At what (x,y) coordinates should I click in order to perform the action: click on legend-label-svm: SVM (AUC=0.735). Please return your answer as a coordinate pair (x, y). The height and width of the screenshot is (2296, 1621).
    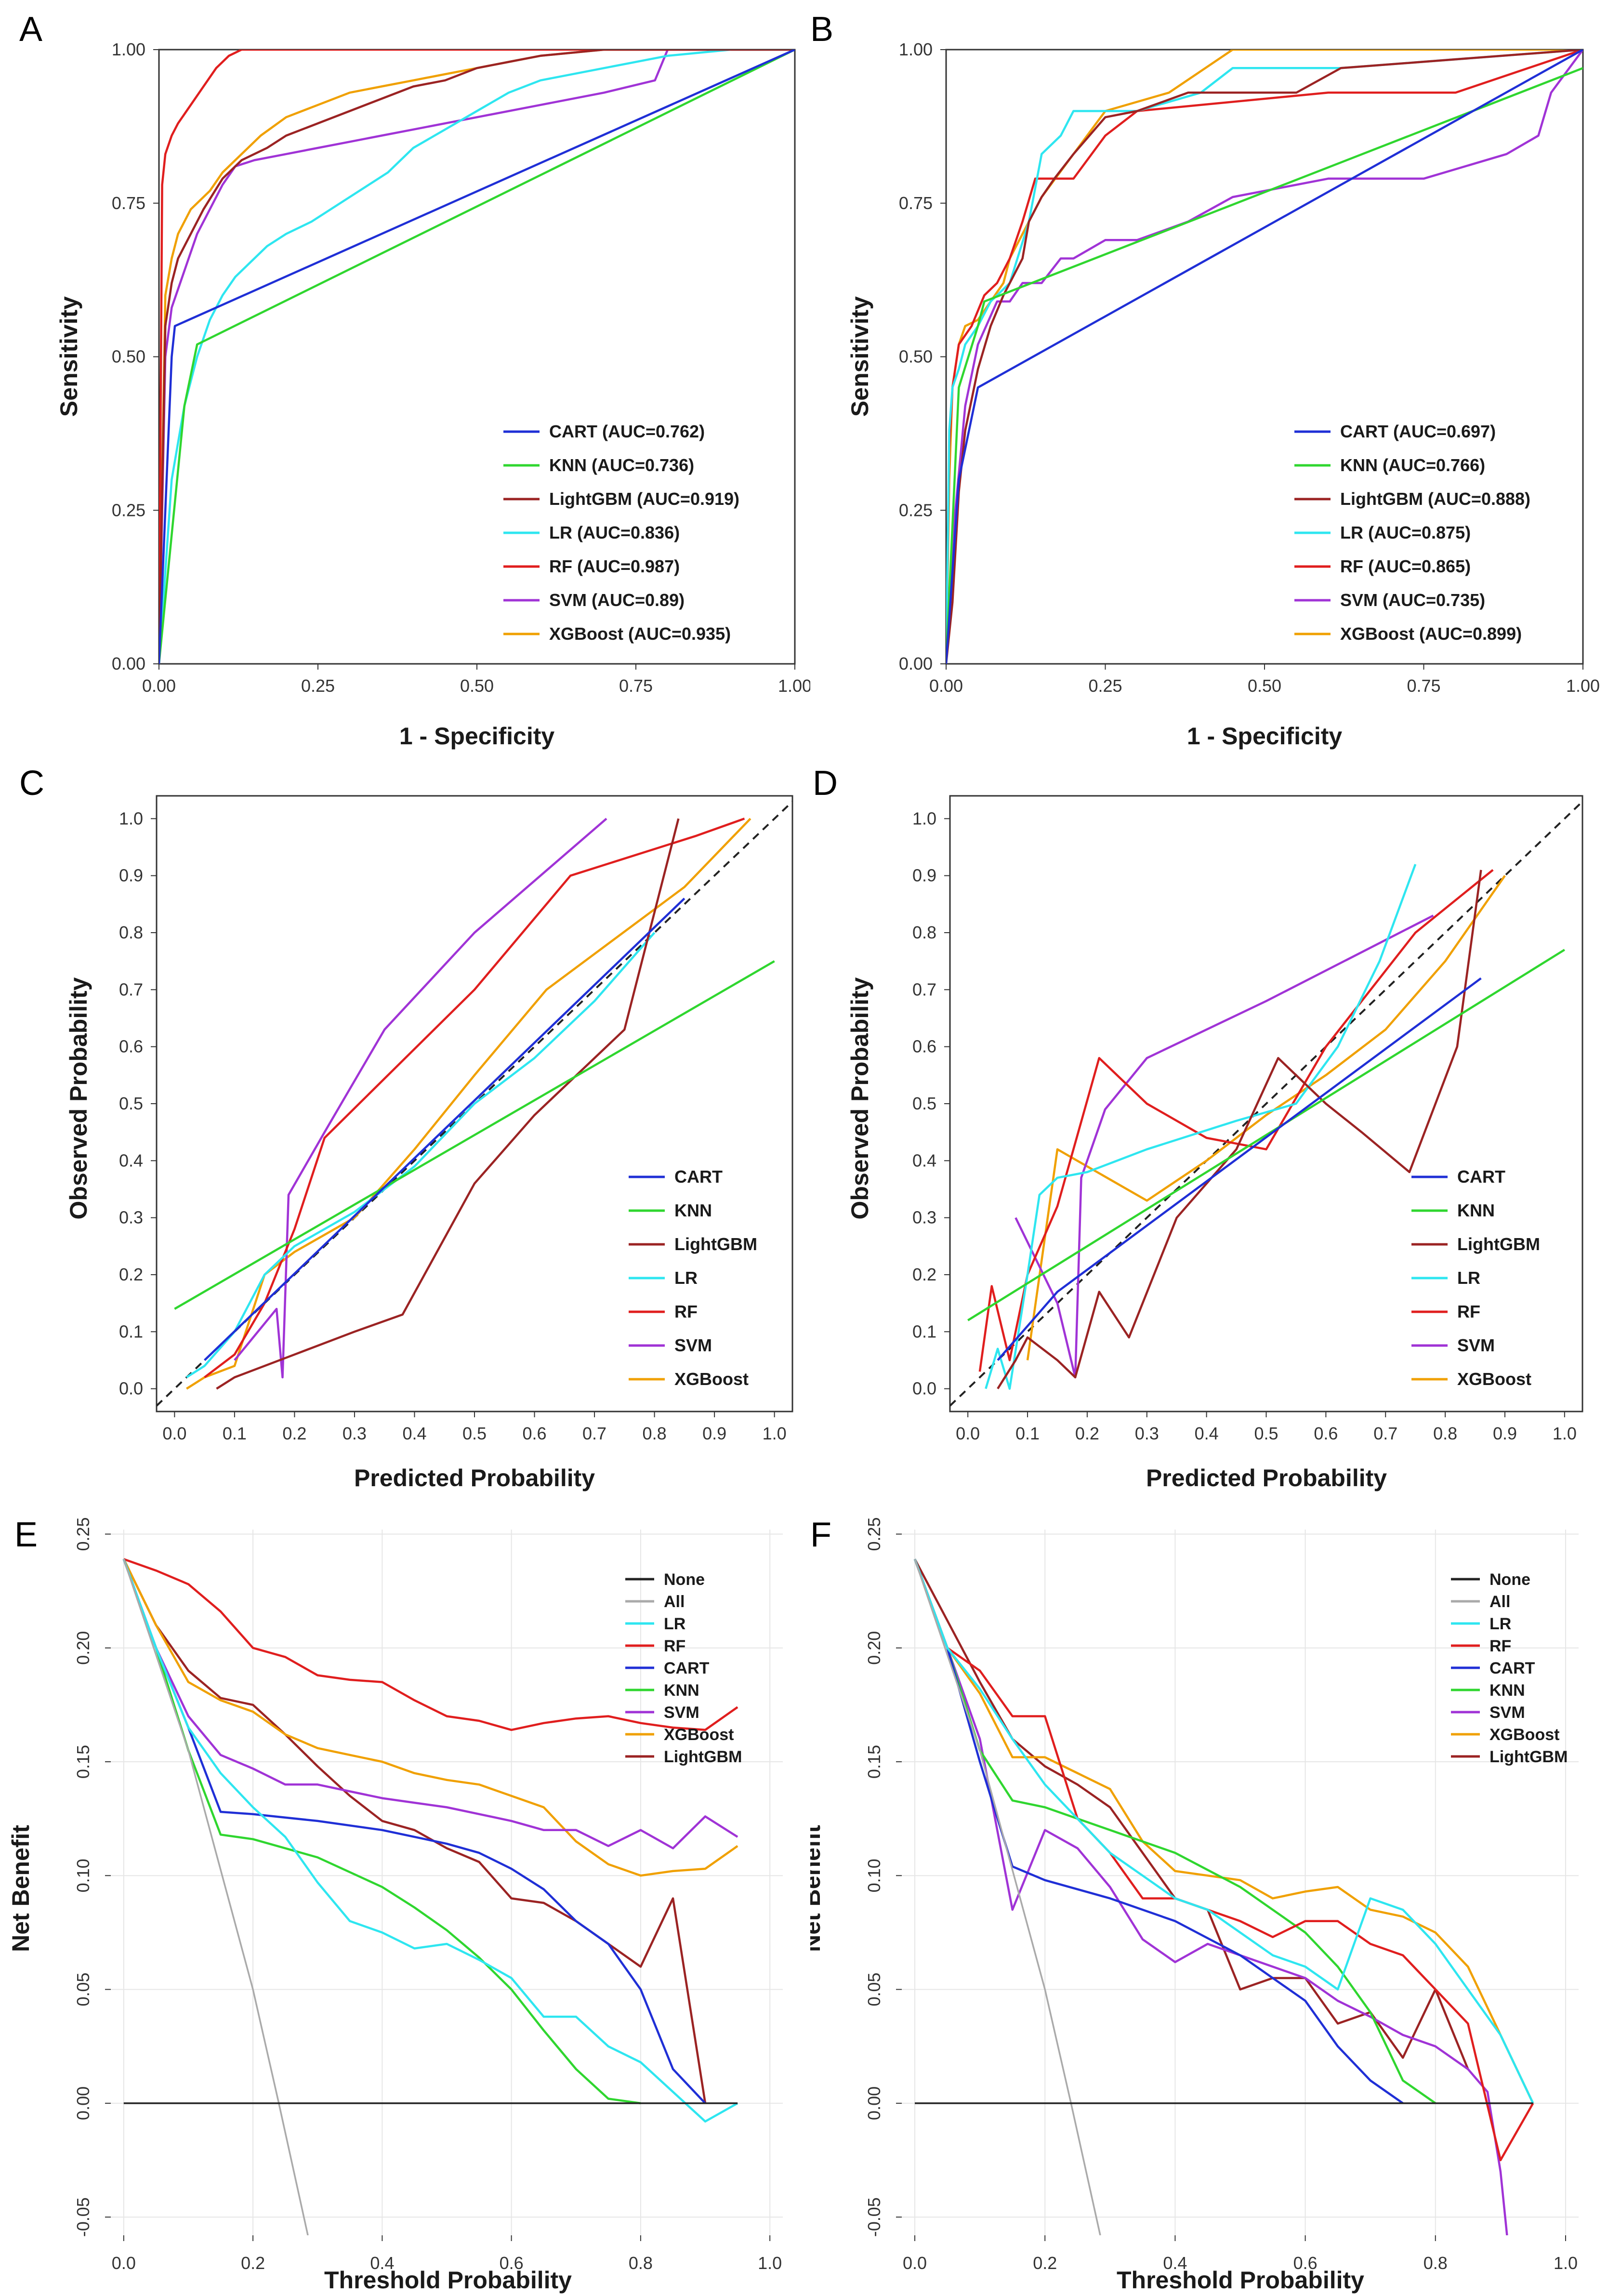
    Looking at the image, I should click on (1412, 600).